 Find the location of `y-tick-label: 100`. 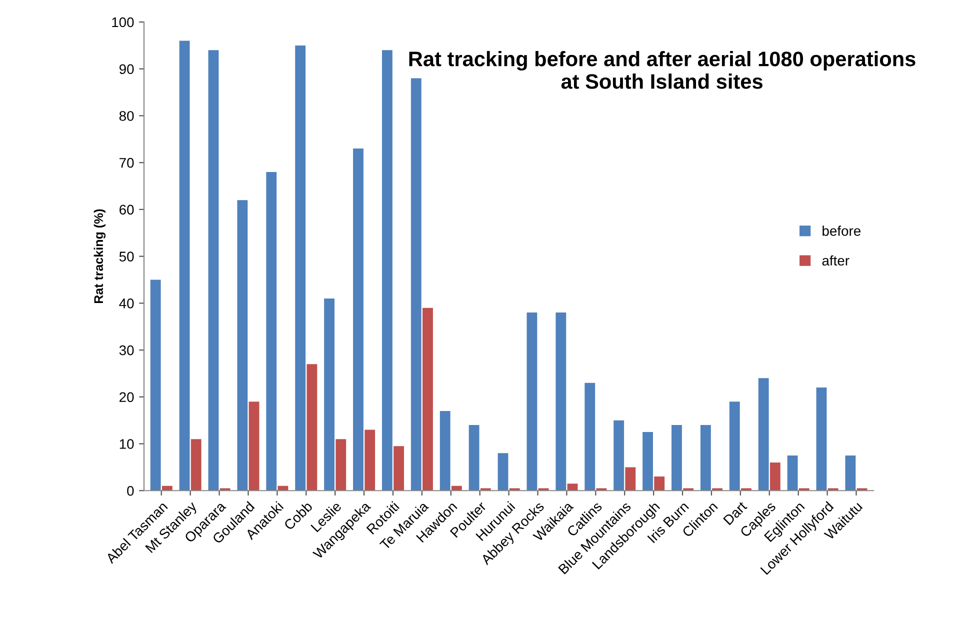

y-tick-label: 100 is located at coordinates (123, 22).